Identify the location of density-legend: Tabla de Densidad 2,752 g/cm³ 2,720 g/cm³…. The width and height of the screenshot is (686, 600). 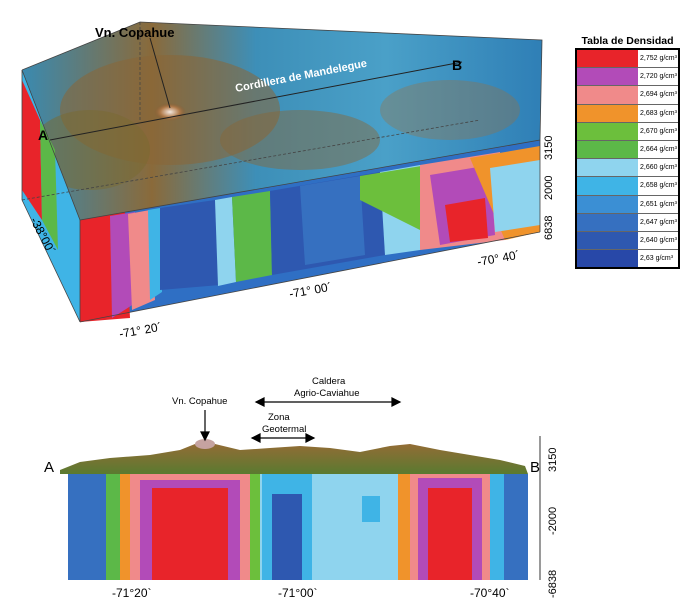
(627, 157).